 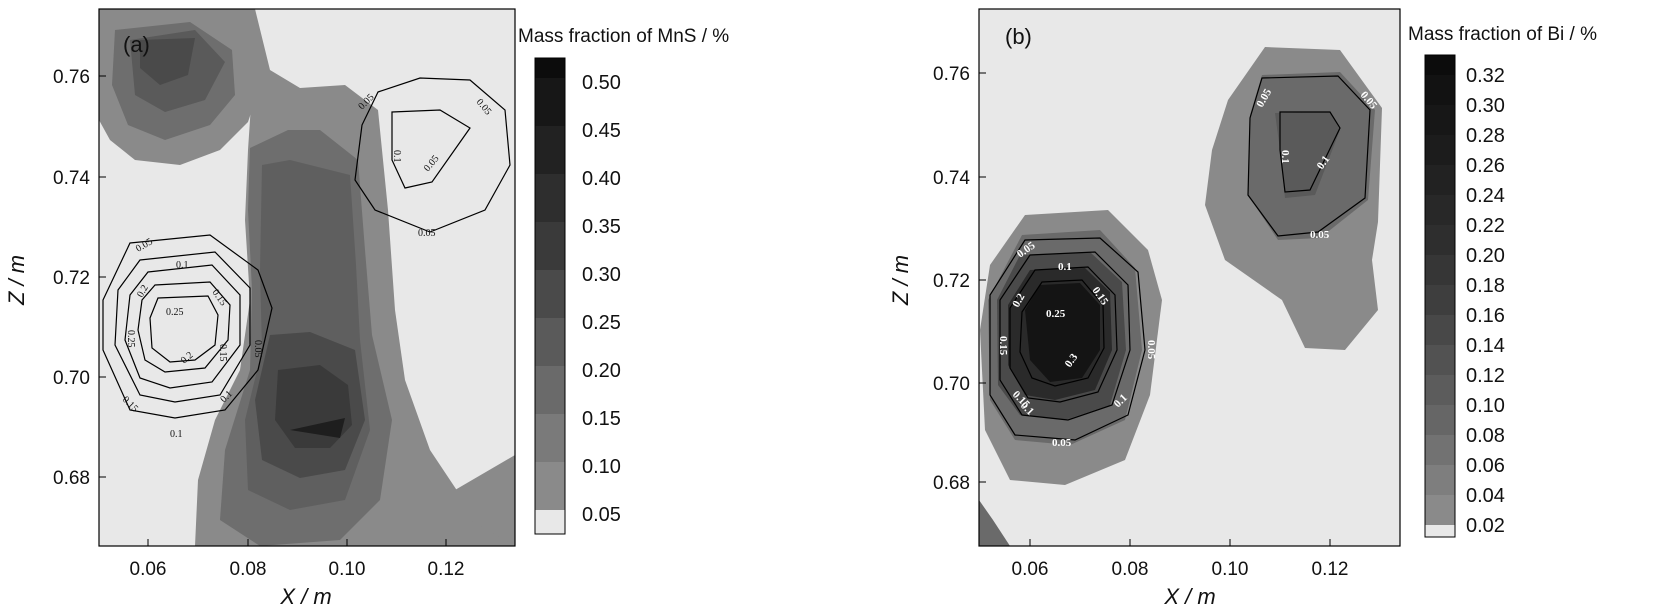 I want to click on panel-a-colorbar, so click(x=550, y=296).